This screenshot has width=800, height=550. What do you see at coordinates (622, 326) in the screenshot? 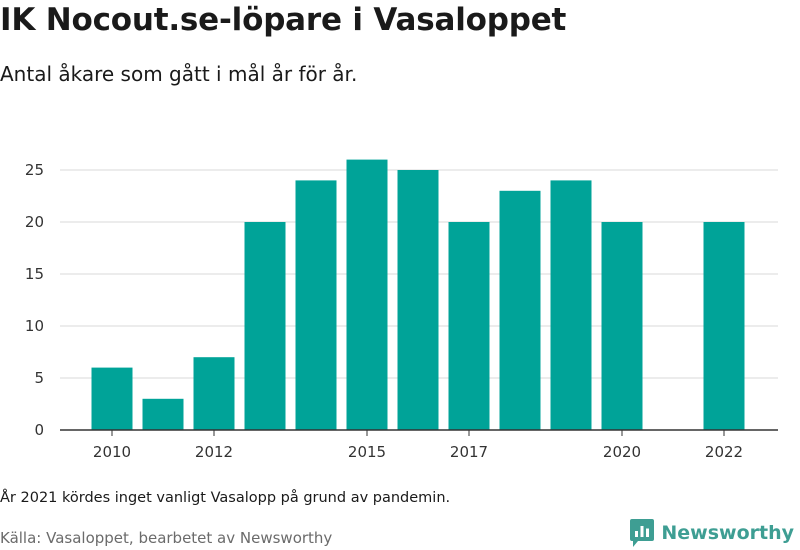
I see `bar-2020` at bounding box center [622, 326].